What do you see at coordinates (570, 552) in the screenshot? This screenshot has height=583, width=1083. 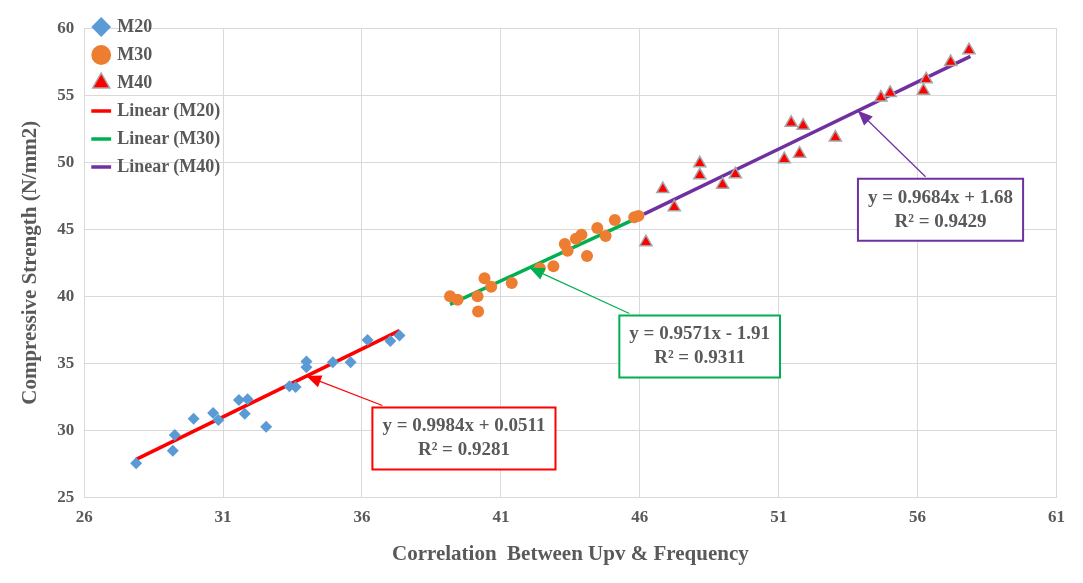 I see `x-axis-title: Correlation Between Upv & Frequency` at bounding box center [570, 552].